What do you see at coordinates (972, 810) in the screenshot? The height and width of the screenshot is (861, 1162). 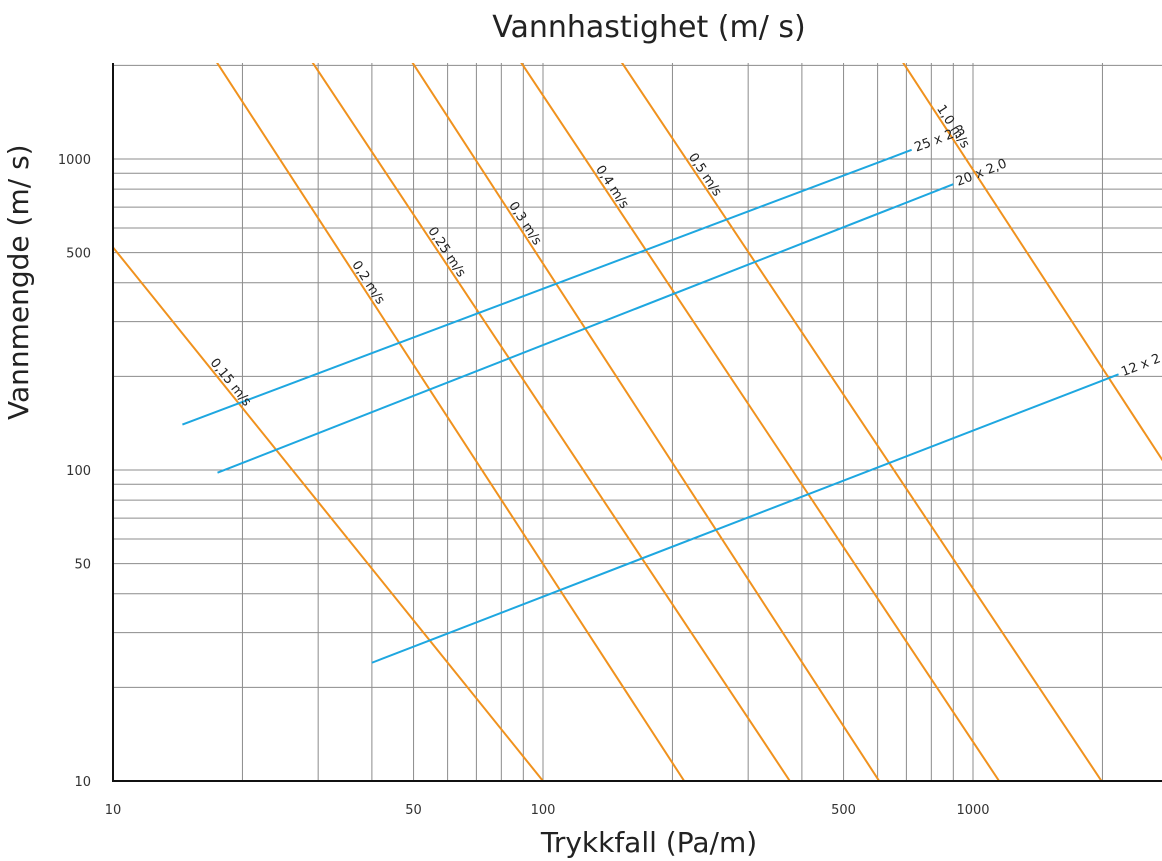 I see `x-tick-label: 1000` at bounding box center [972, 810].